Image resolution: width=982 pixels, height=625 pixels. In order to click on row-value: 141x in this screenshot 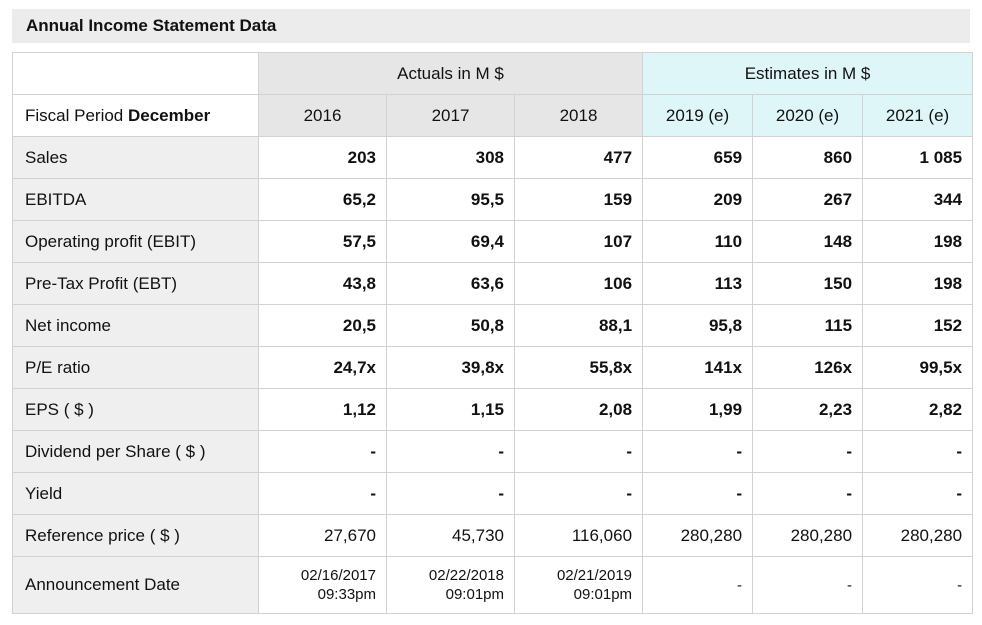, I will do `click(698, 367)`.